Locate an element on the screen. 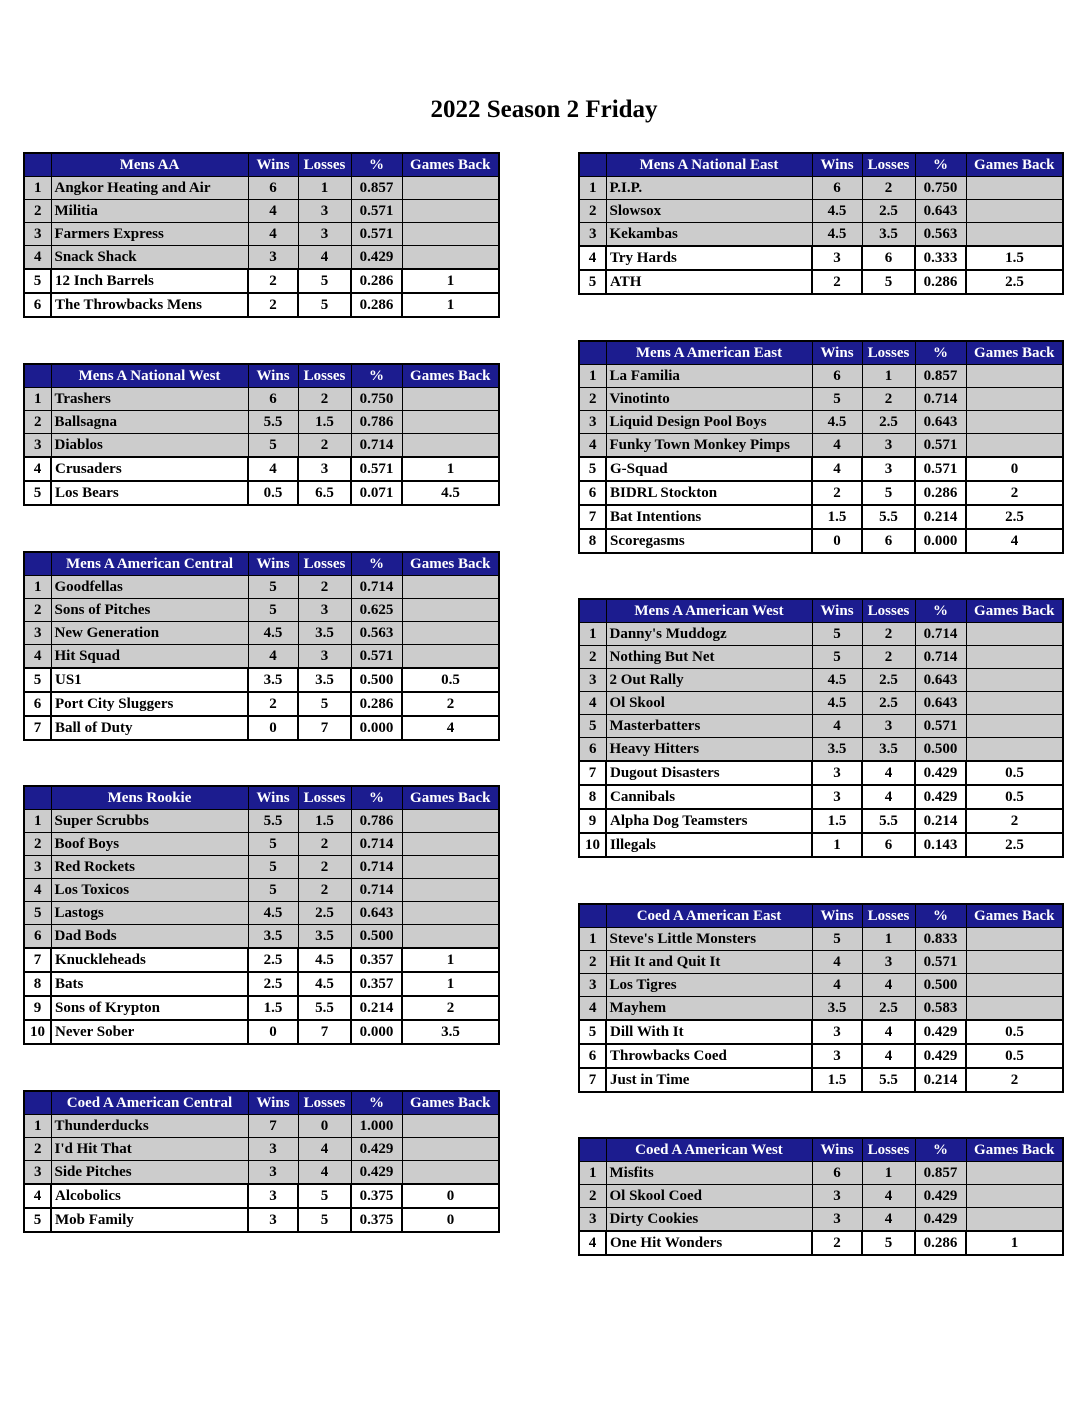 Image resolution: width=1088 pixels, height=1408 pixels. pct-header: % is located at coordinates (940, 915).